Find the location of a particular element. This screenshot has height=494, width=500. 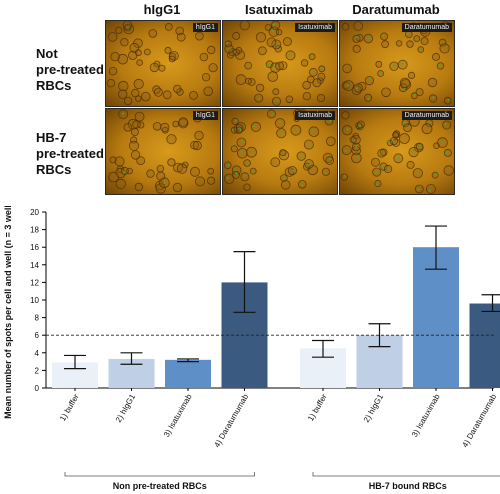

x-tick-label: 1) buffer is located at coordinates (69, 407).